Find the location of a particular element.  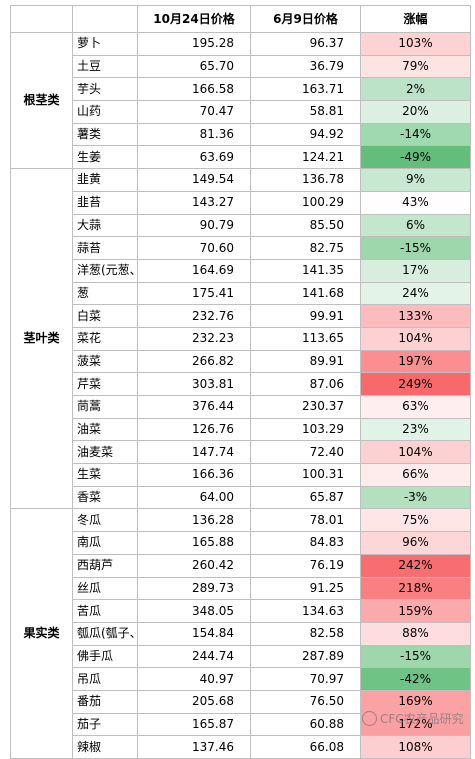

table-row: 菠菜 266.82 89.91 197% is located at coordinates (241, 361).